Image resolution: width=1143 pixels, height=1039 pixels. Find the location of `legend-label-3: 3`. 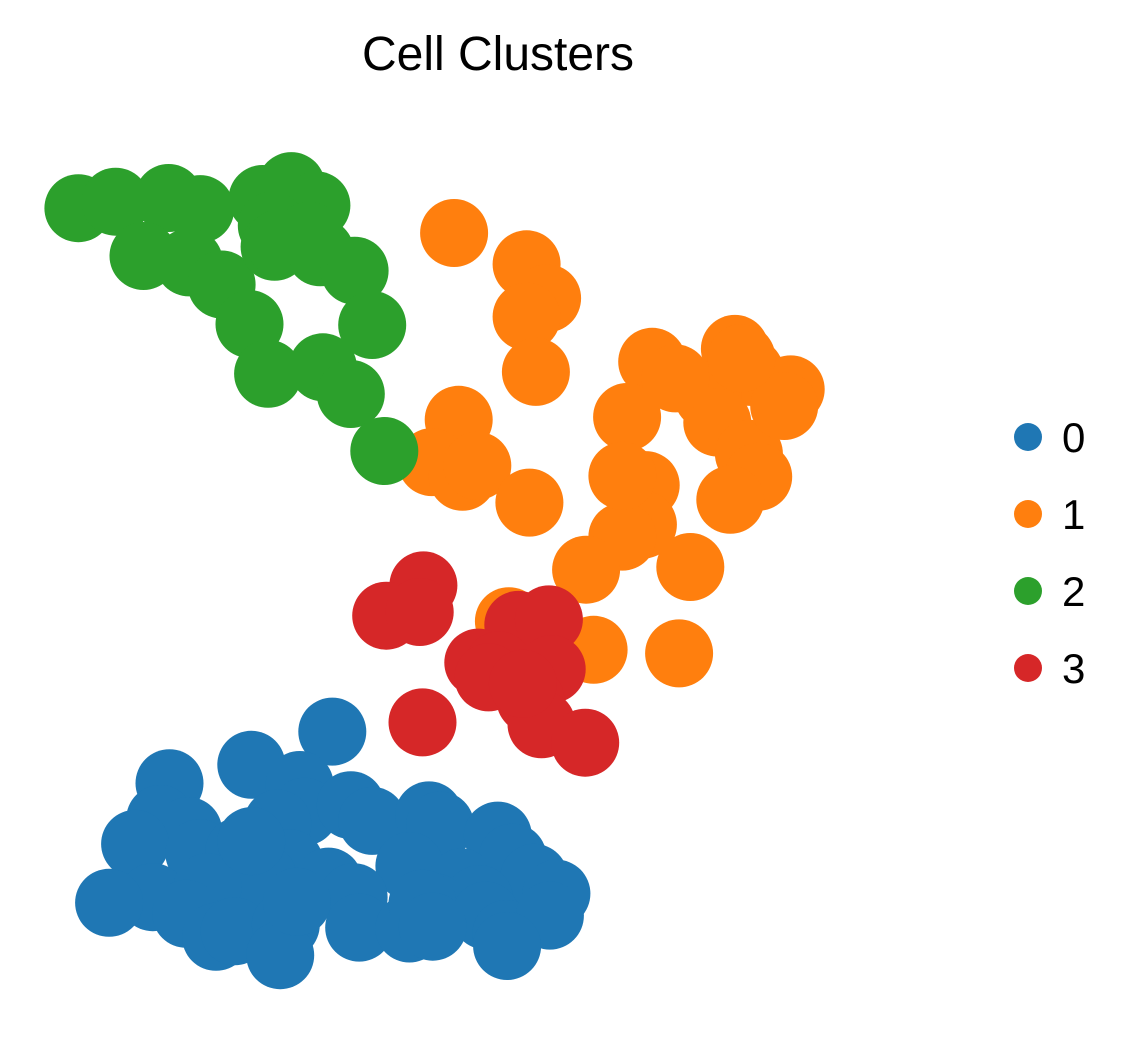

legend-label-3: 3 is located at coordinates (1073, 668).